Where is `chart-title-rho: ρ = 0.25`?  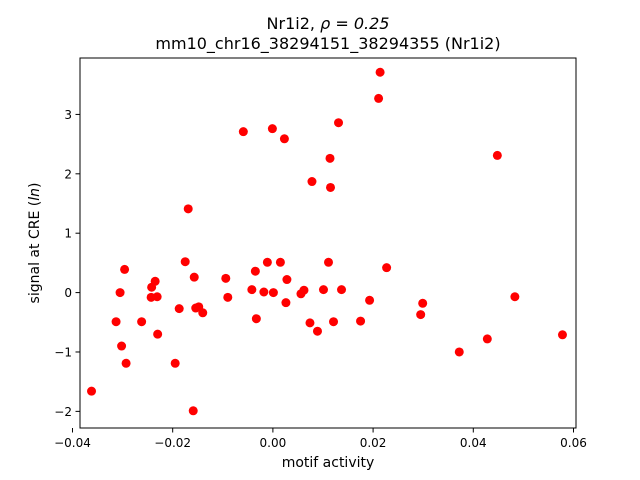
chart-title-rho: ρ = 0.25 is located at coordinates (354, 23).